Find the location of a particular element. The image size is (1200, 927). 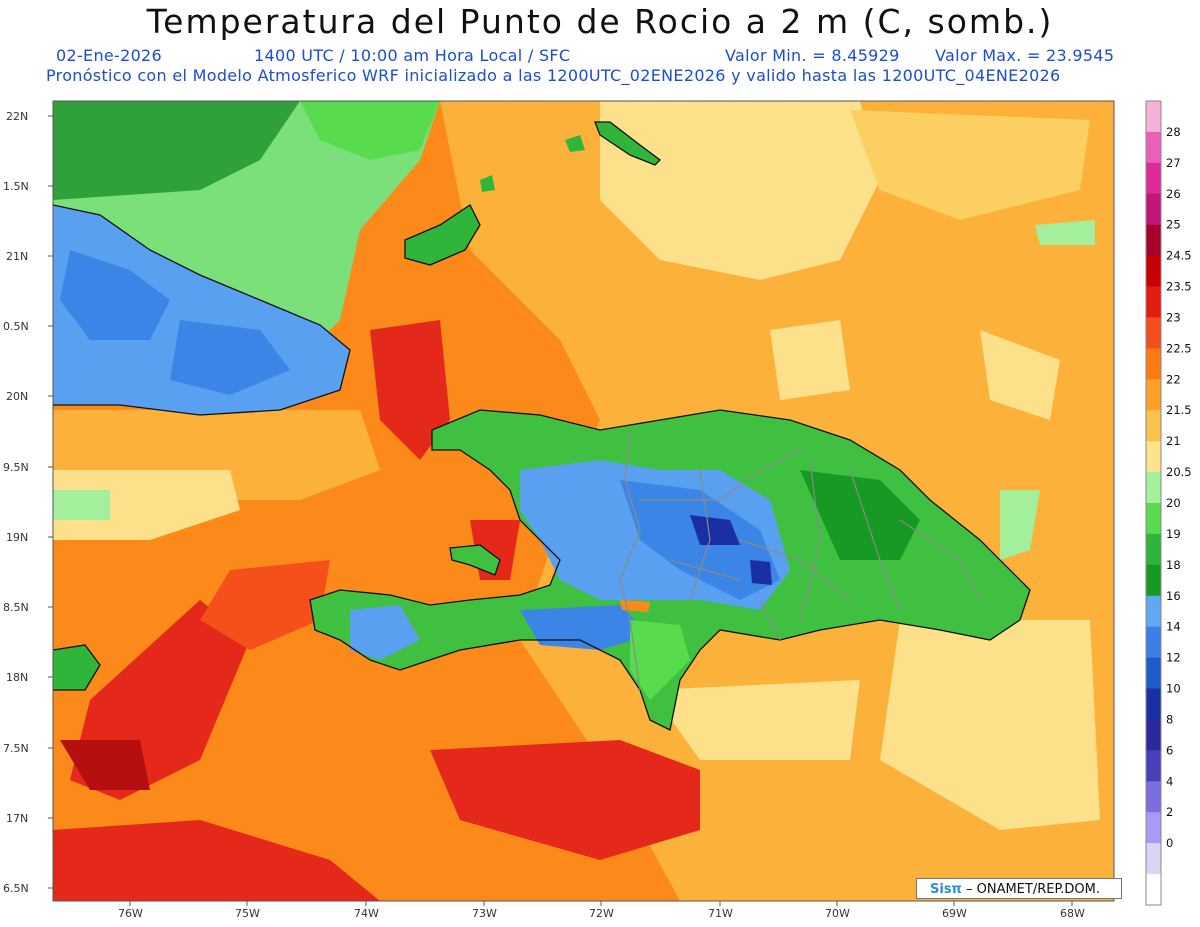

province-borders is located at coordinates (800, 560).